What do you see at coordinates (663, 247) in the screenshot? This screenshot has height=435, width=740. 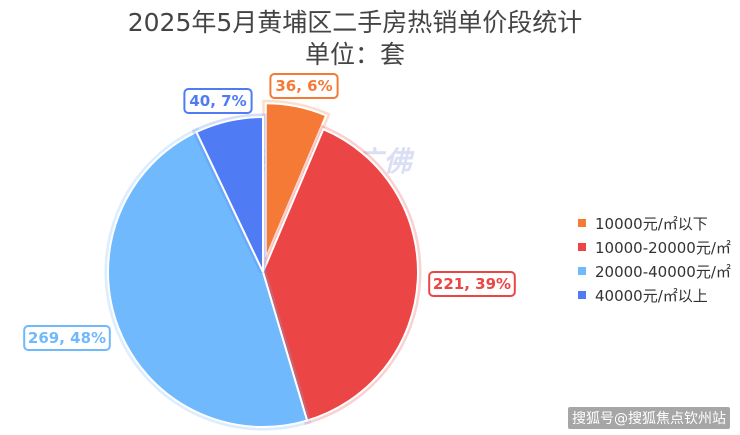 I see `legend-label: 10000-20000元/㎡` at bounding box center [663, 247].